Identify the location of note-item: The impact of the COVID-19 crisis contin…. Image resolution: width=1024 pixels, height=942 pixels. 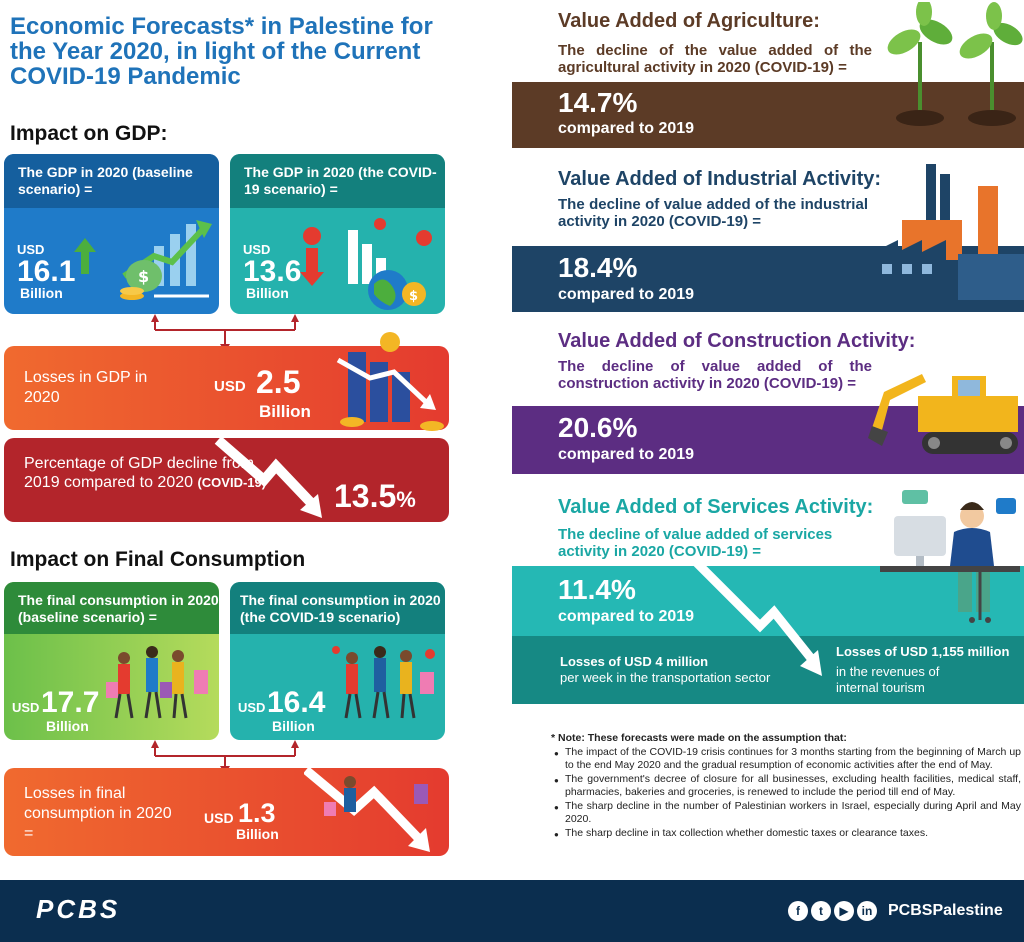
(787, 759).